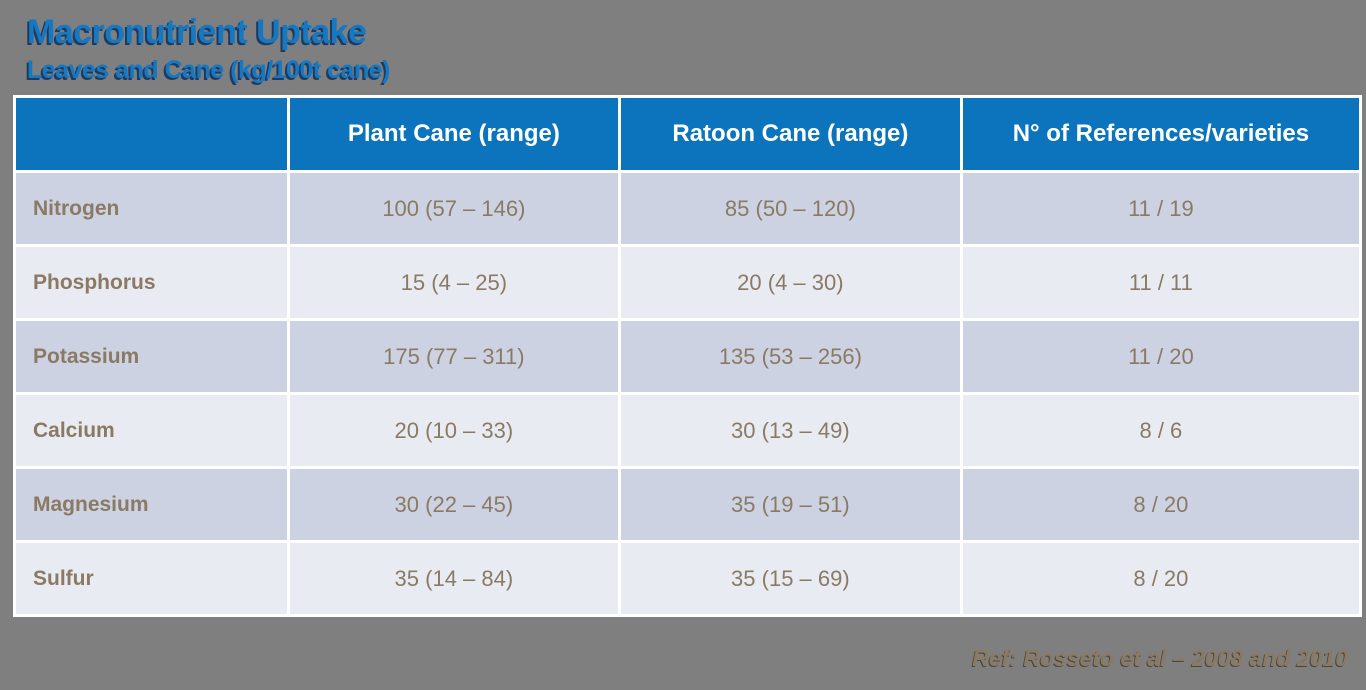 The image size is (1366, 690). Describe the element at coordinates (790, 578) in the screenshot. I see `ratoon-cane-cell: 35 (15 – 69)` at that location.